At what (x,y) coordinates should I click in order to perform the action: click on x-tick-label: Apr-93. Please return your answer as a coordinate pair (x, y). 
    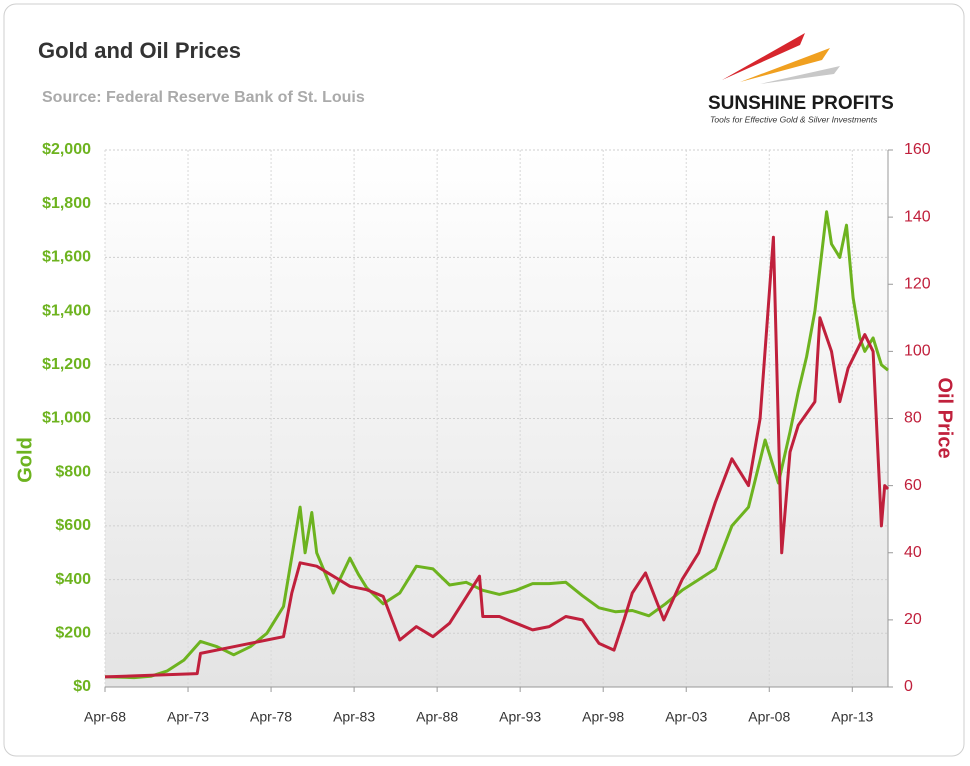
    Looking at the image, I should click on (520, 717).